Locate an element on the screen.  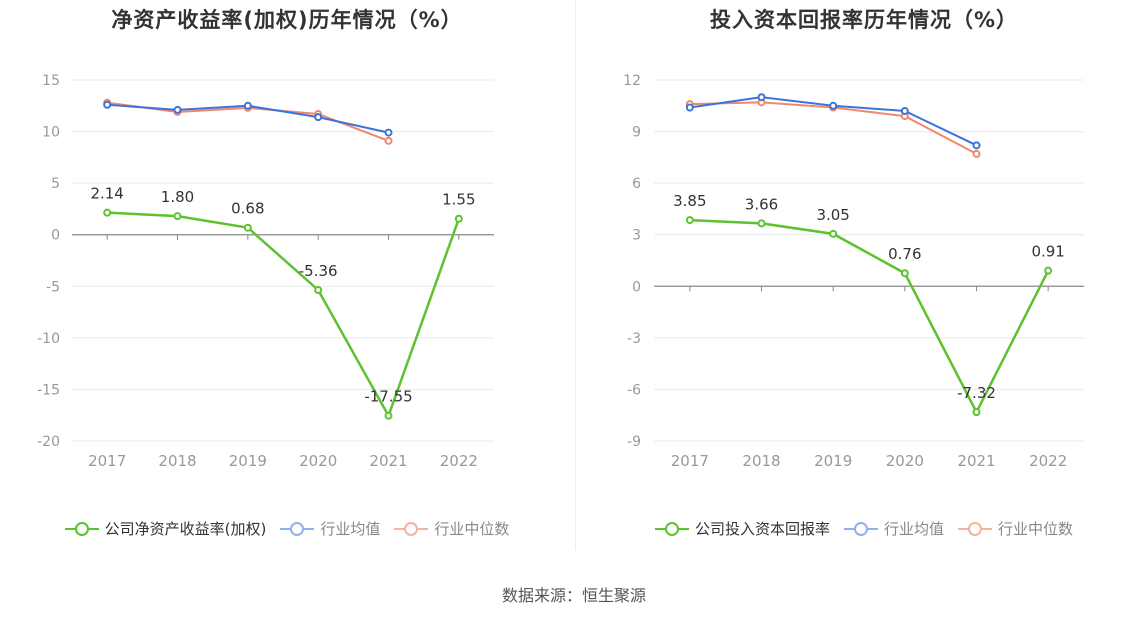
roe-legend: 公司净资产收益率(加权) 行业均值 行业中位数 is located at coordinates (287, 528).